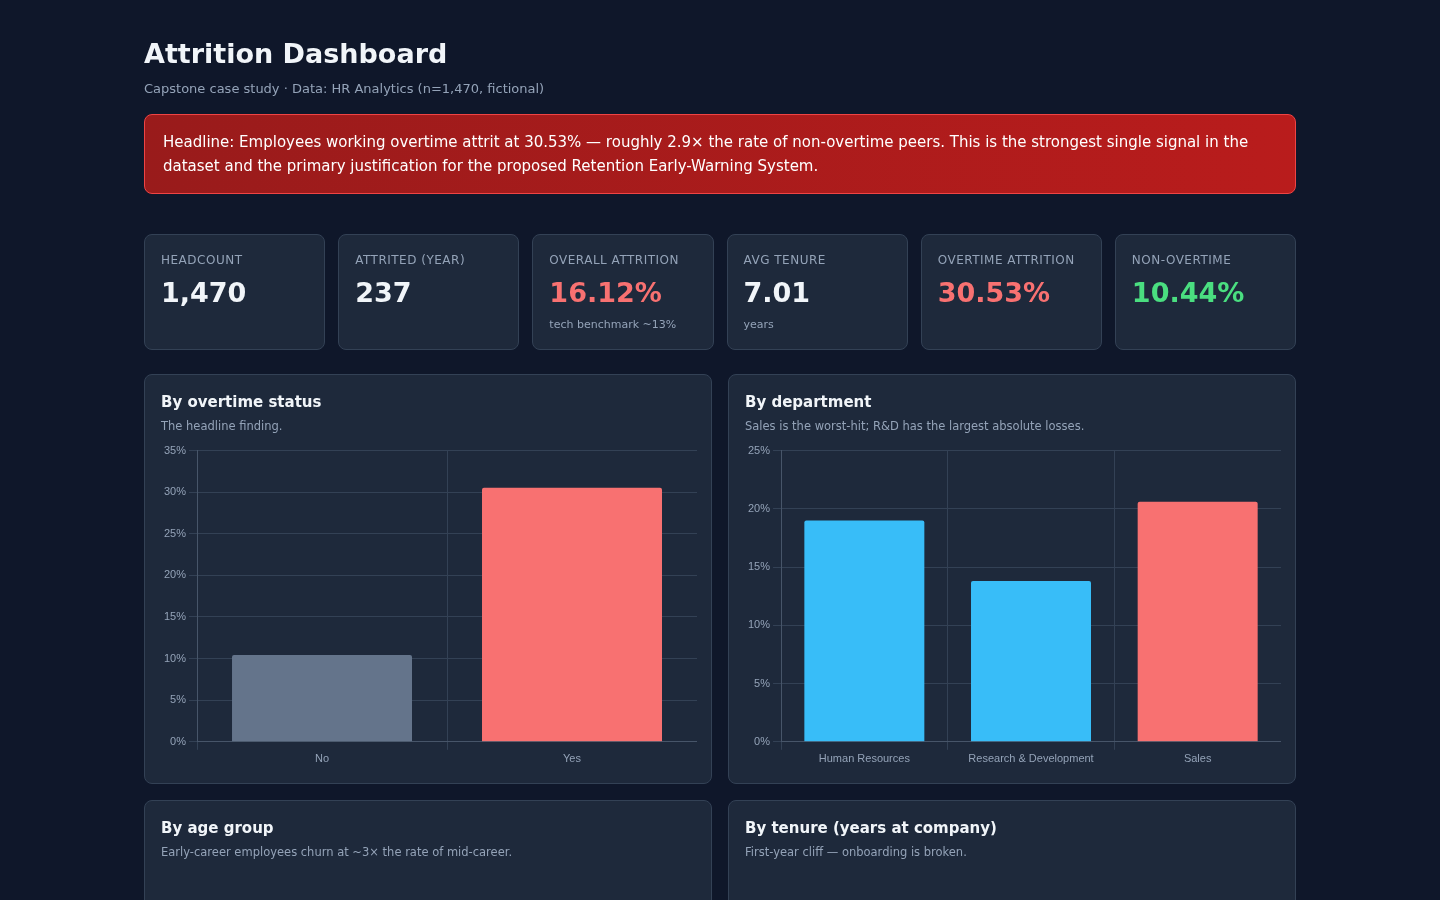 The image size is (1440, 900). What do you see at coordinates (218, 828) in the screenshot?
I see `text: By age group` at bounding box center [218, 828].